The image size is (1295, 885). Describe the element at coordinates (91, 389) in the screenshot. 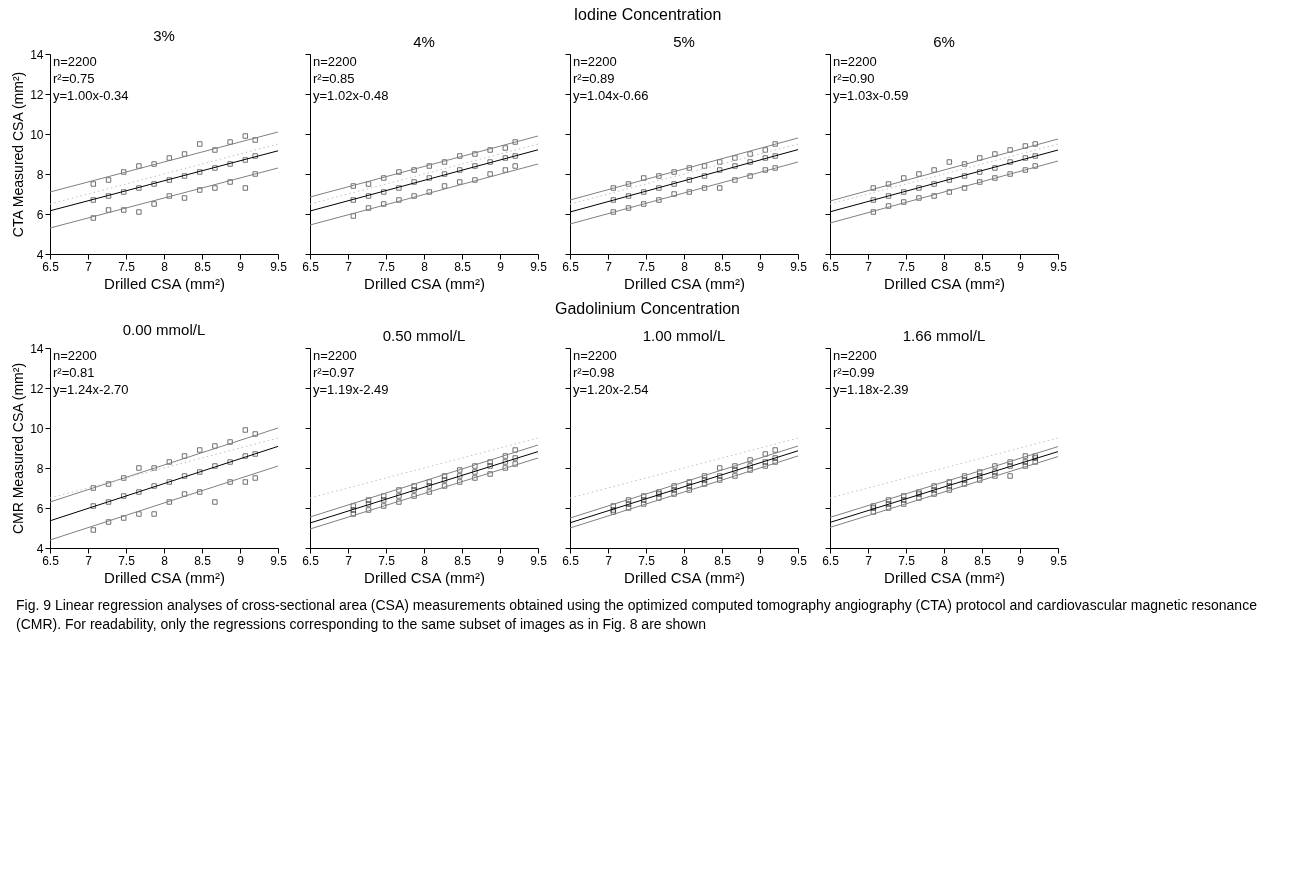

I see `annotation: y=1.24x-2.70` at that location.